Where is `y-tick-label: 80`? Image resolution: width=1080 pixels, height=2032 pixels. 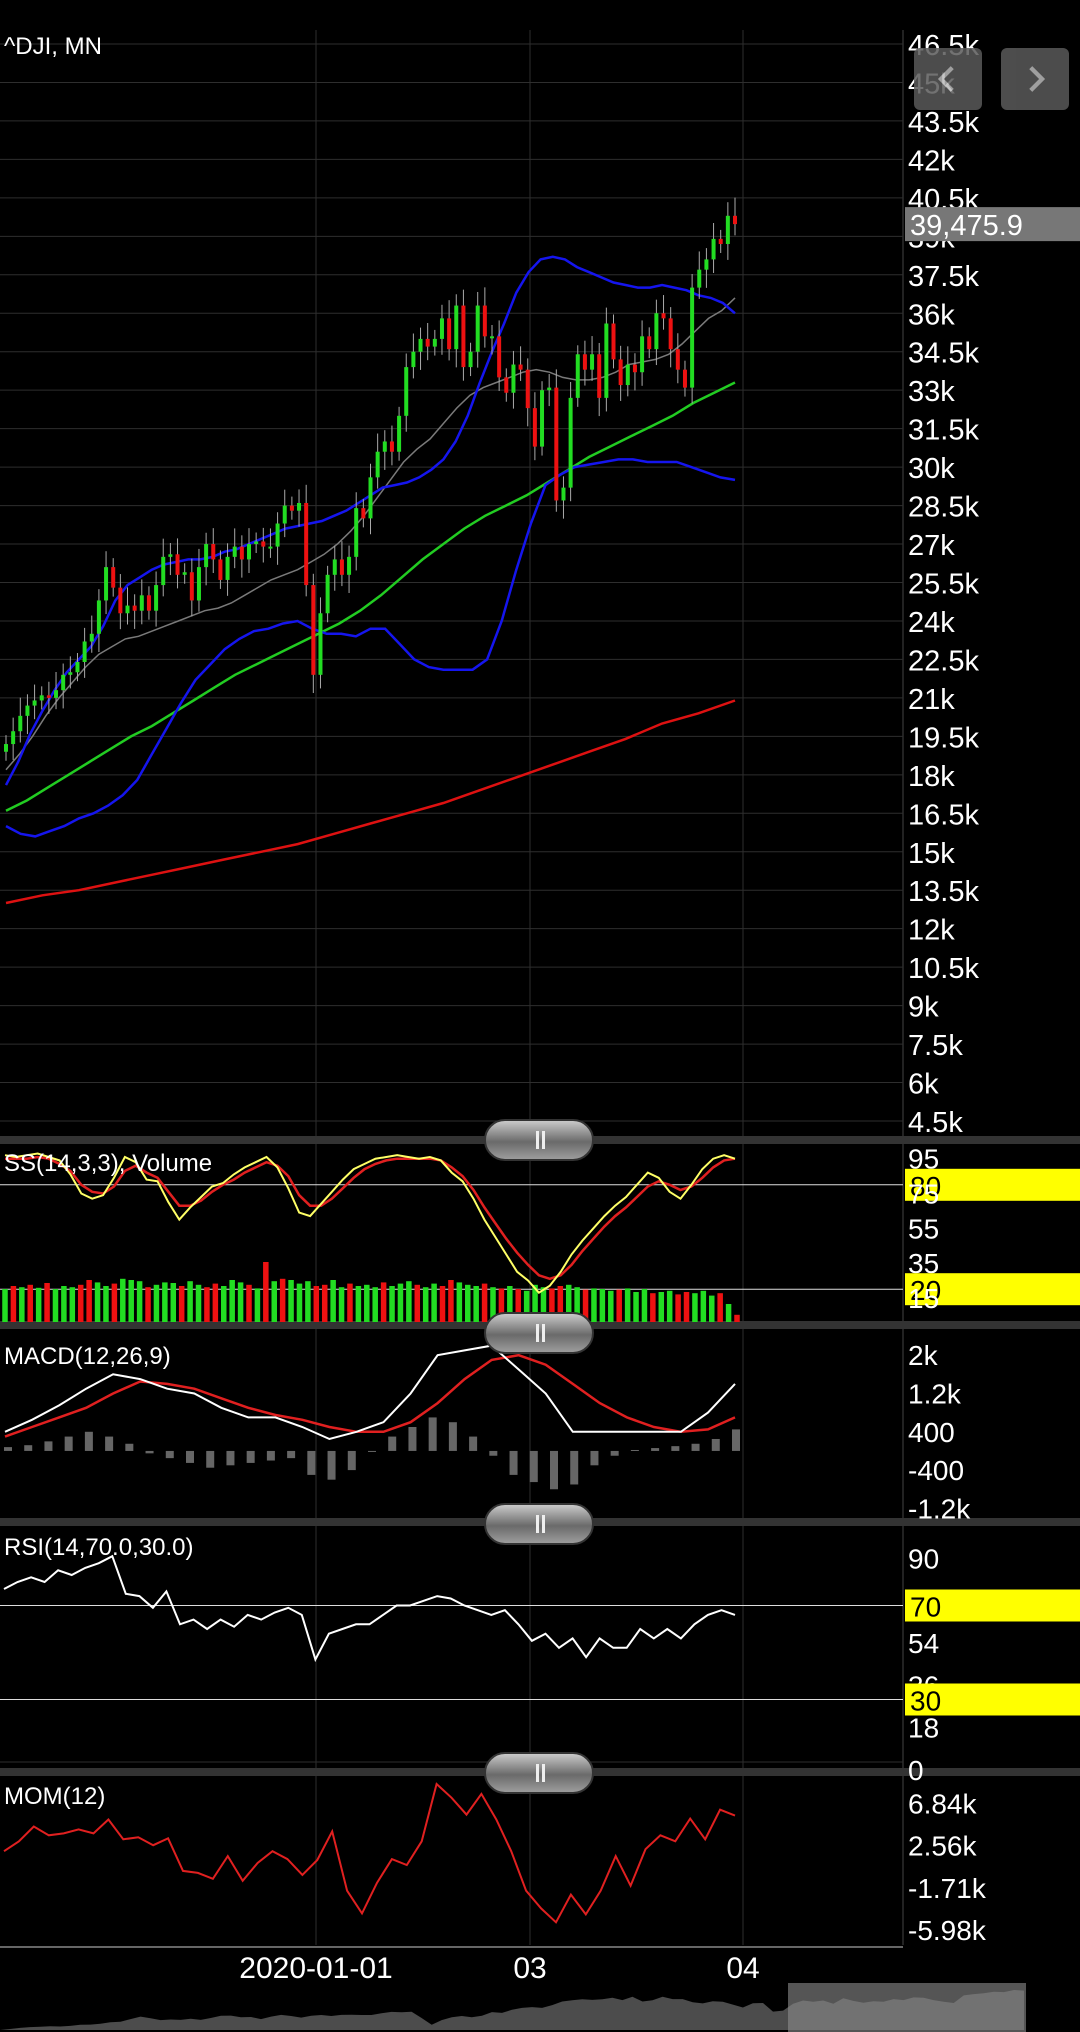 y-tick-label: 80 is located at coordinates (925, 1186).